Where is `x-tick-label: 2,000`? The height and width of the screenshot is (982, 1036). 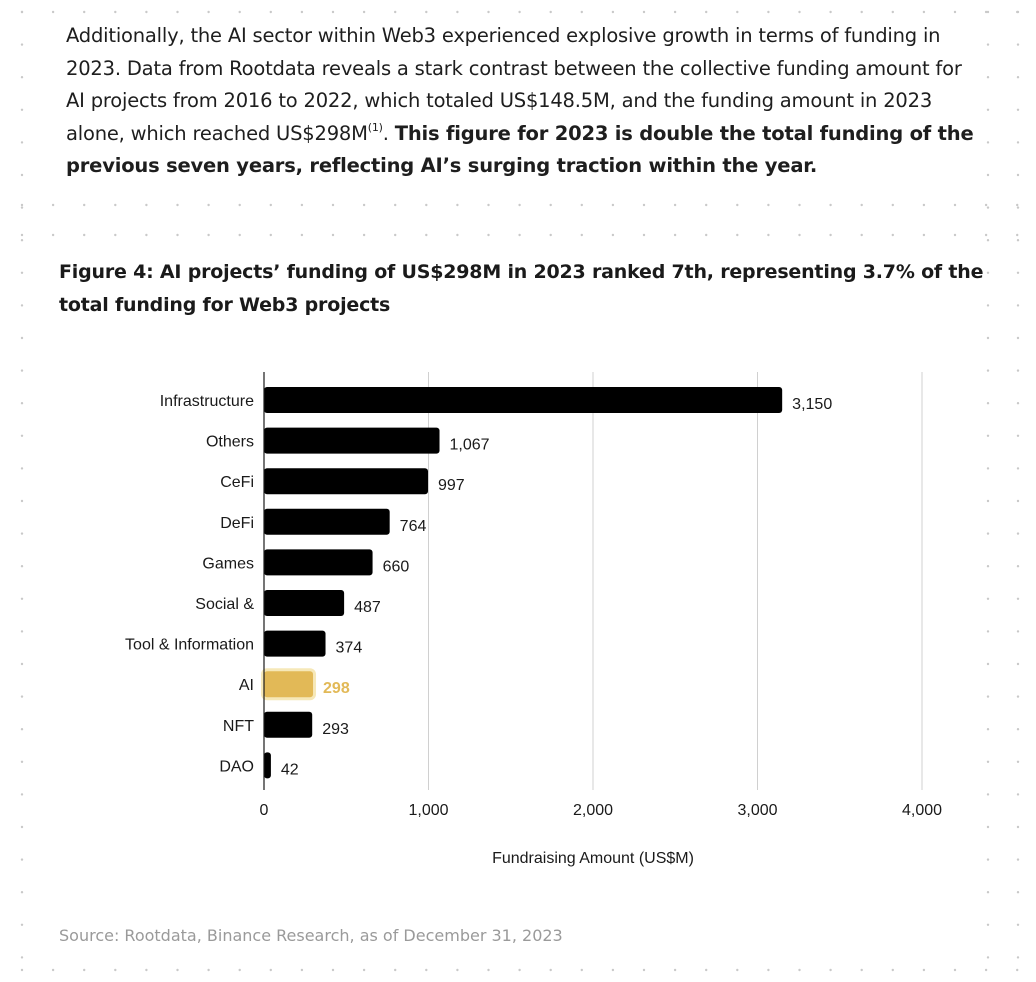
x-tick-label: 2,000 is located at coordinates (593, 810).